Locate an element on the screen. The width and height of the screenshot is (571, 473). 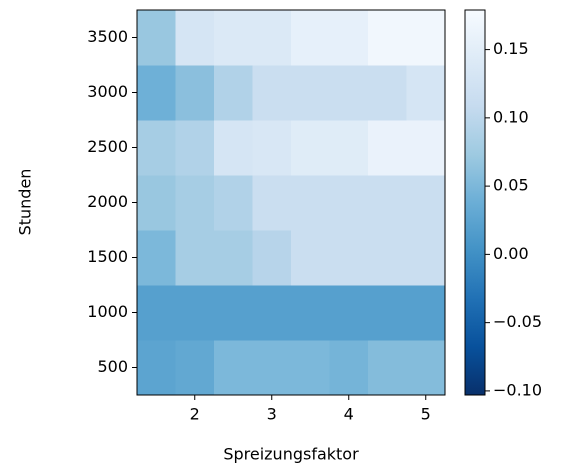
colorbar-tick-label: 0.15 is located at coordinates (511, 48).